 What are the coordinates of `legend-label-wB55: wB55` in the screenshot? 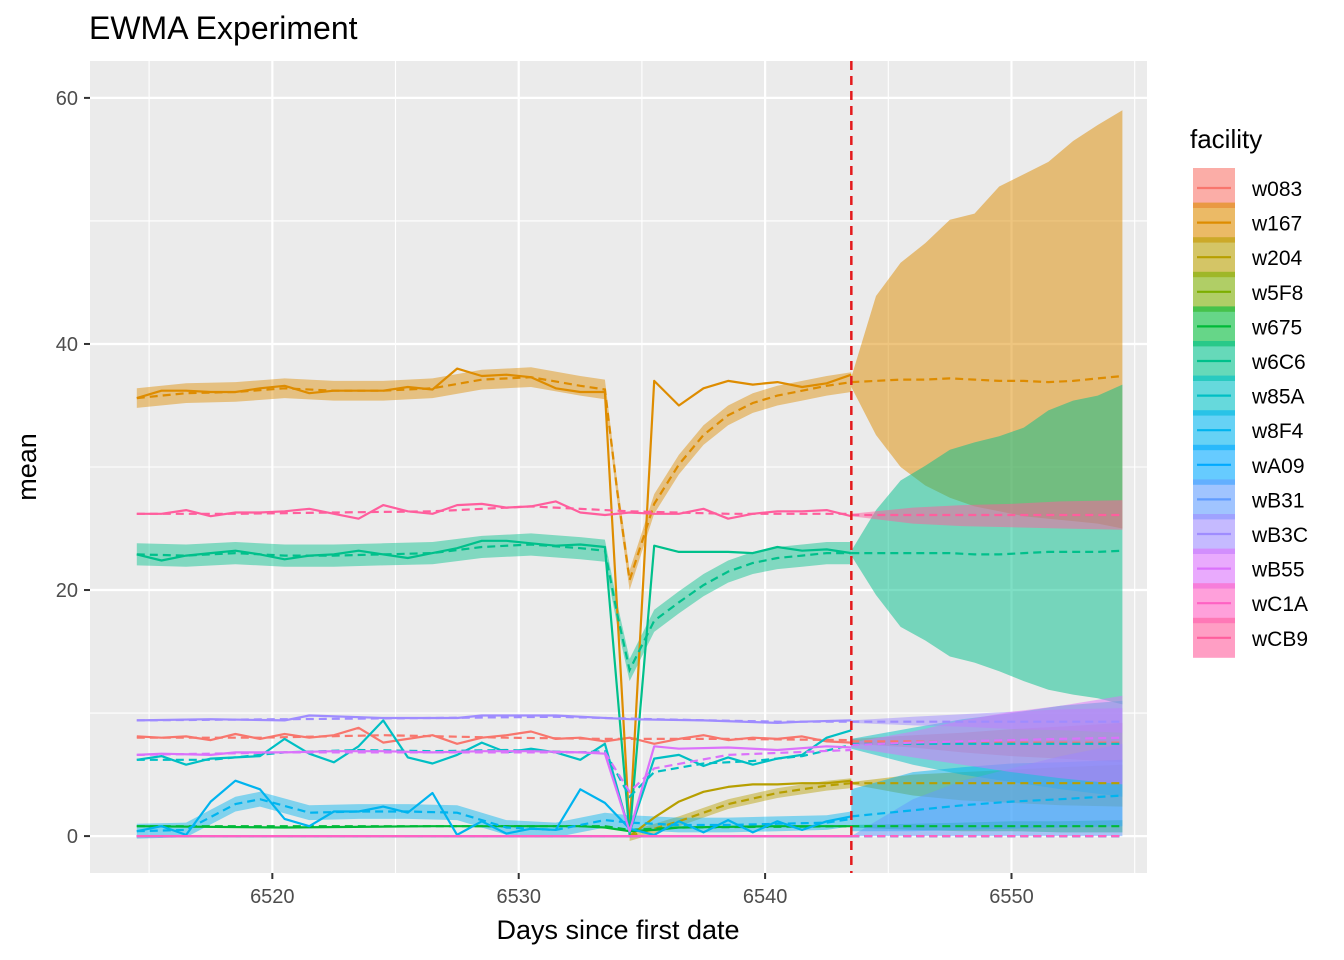 It's located at (1278, 570).